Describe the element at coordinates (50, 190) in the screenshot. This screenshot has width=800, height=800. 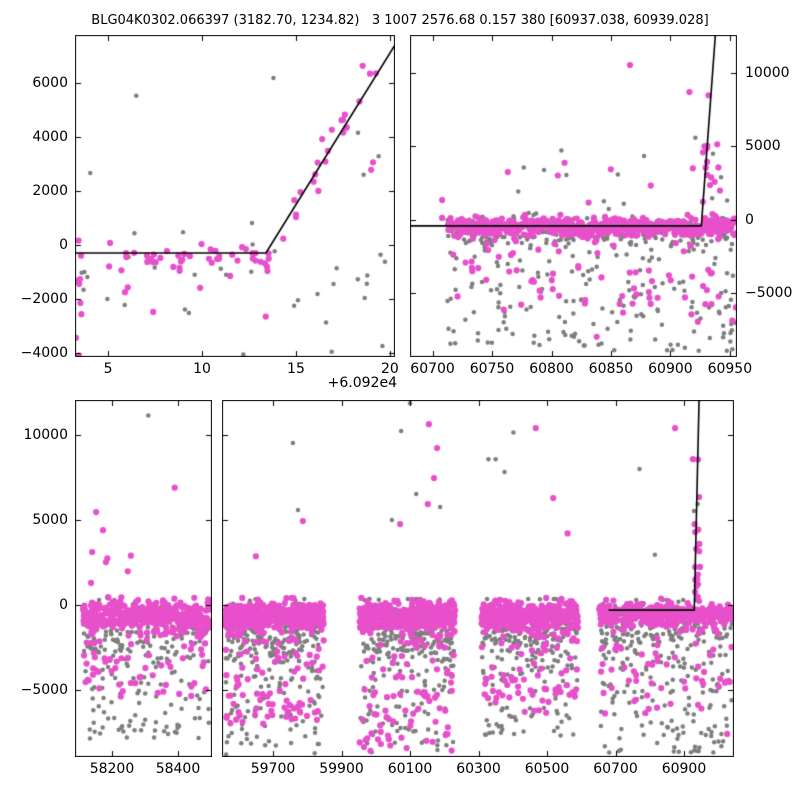
I see `y-tick-label: 2000` at that location.